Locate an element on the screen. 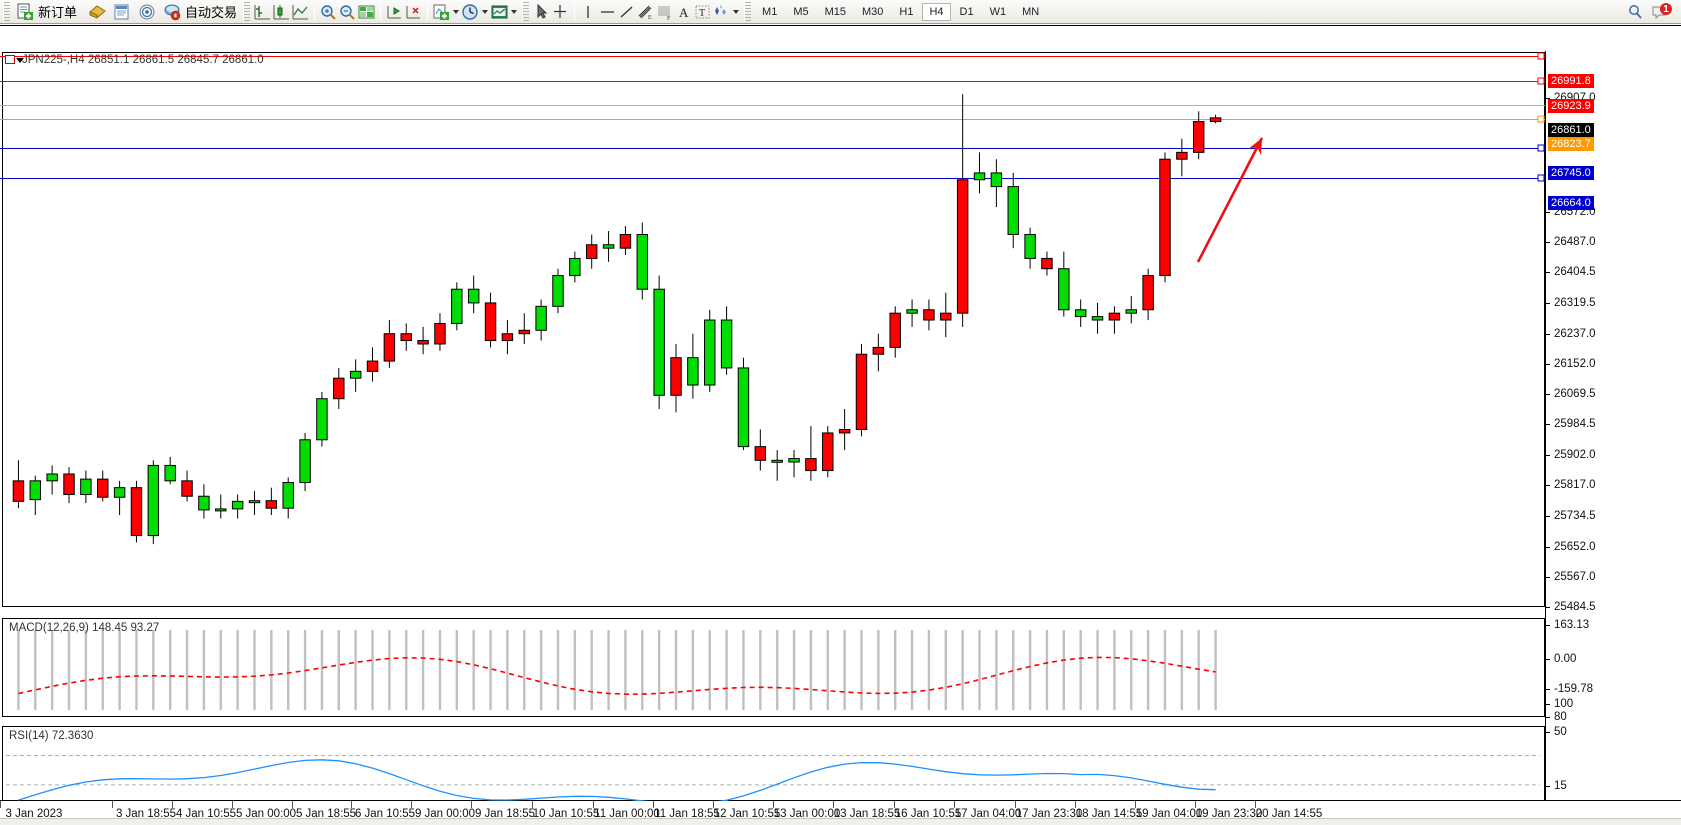 The height and width of the screenshot is (825, 1681). price-tag-entry-price: 26823.7 is located at coordinates (1571, 144).